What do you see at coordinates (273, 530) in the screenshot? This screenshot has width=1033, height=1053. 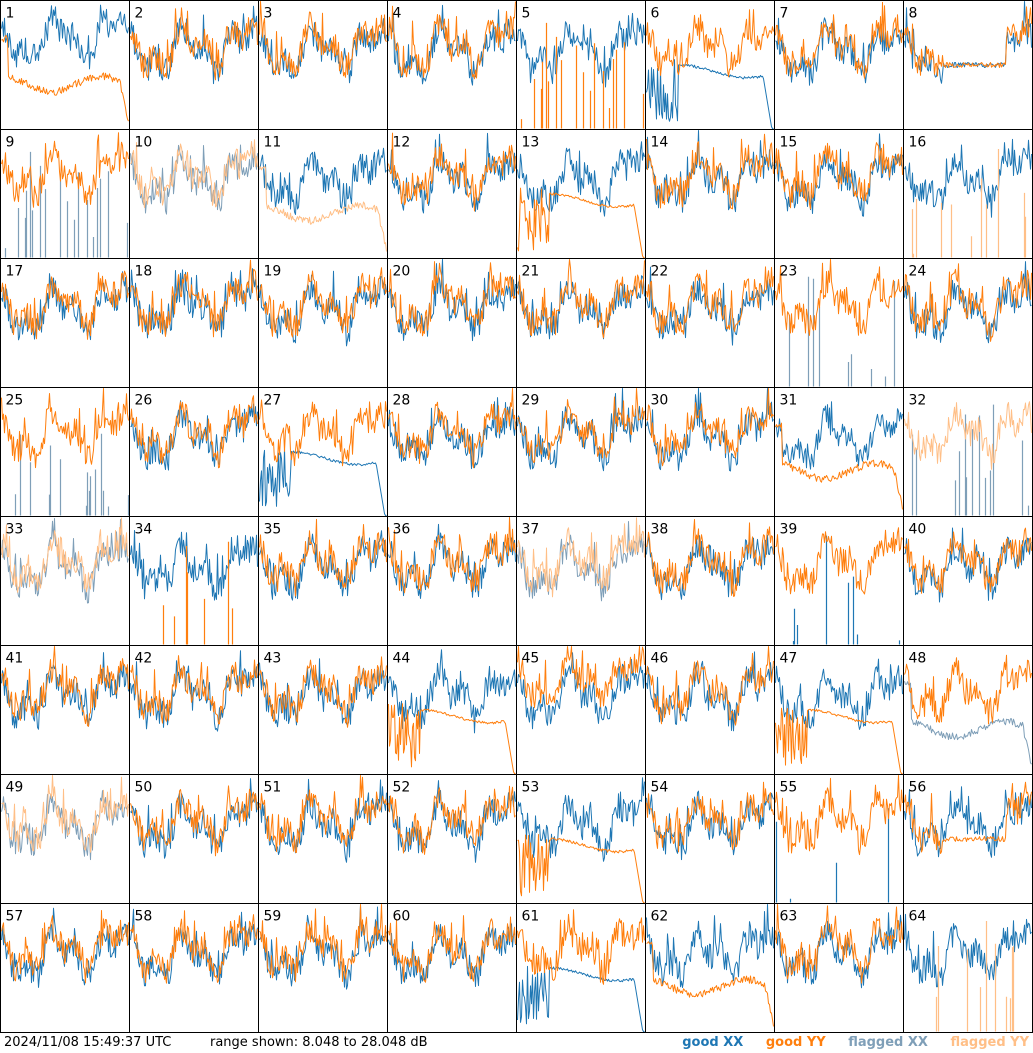 I see `panel-label: 35` at bounding box center [273, 530].